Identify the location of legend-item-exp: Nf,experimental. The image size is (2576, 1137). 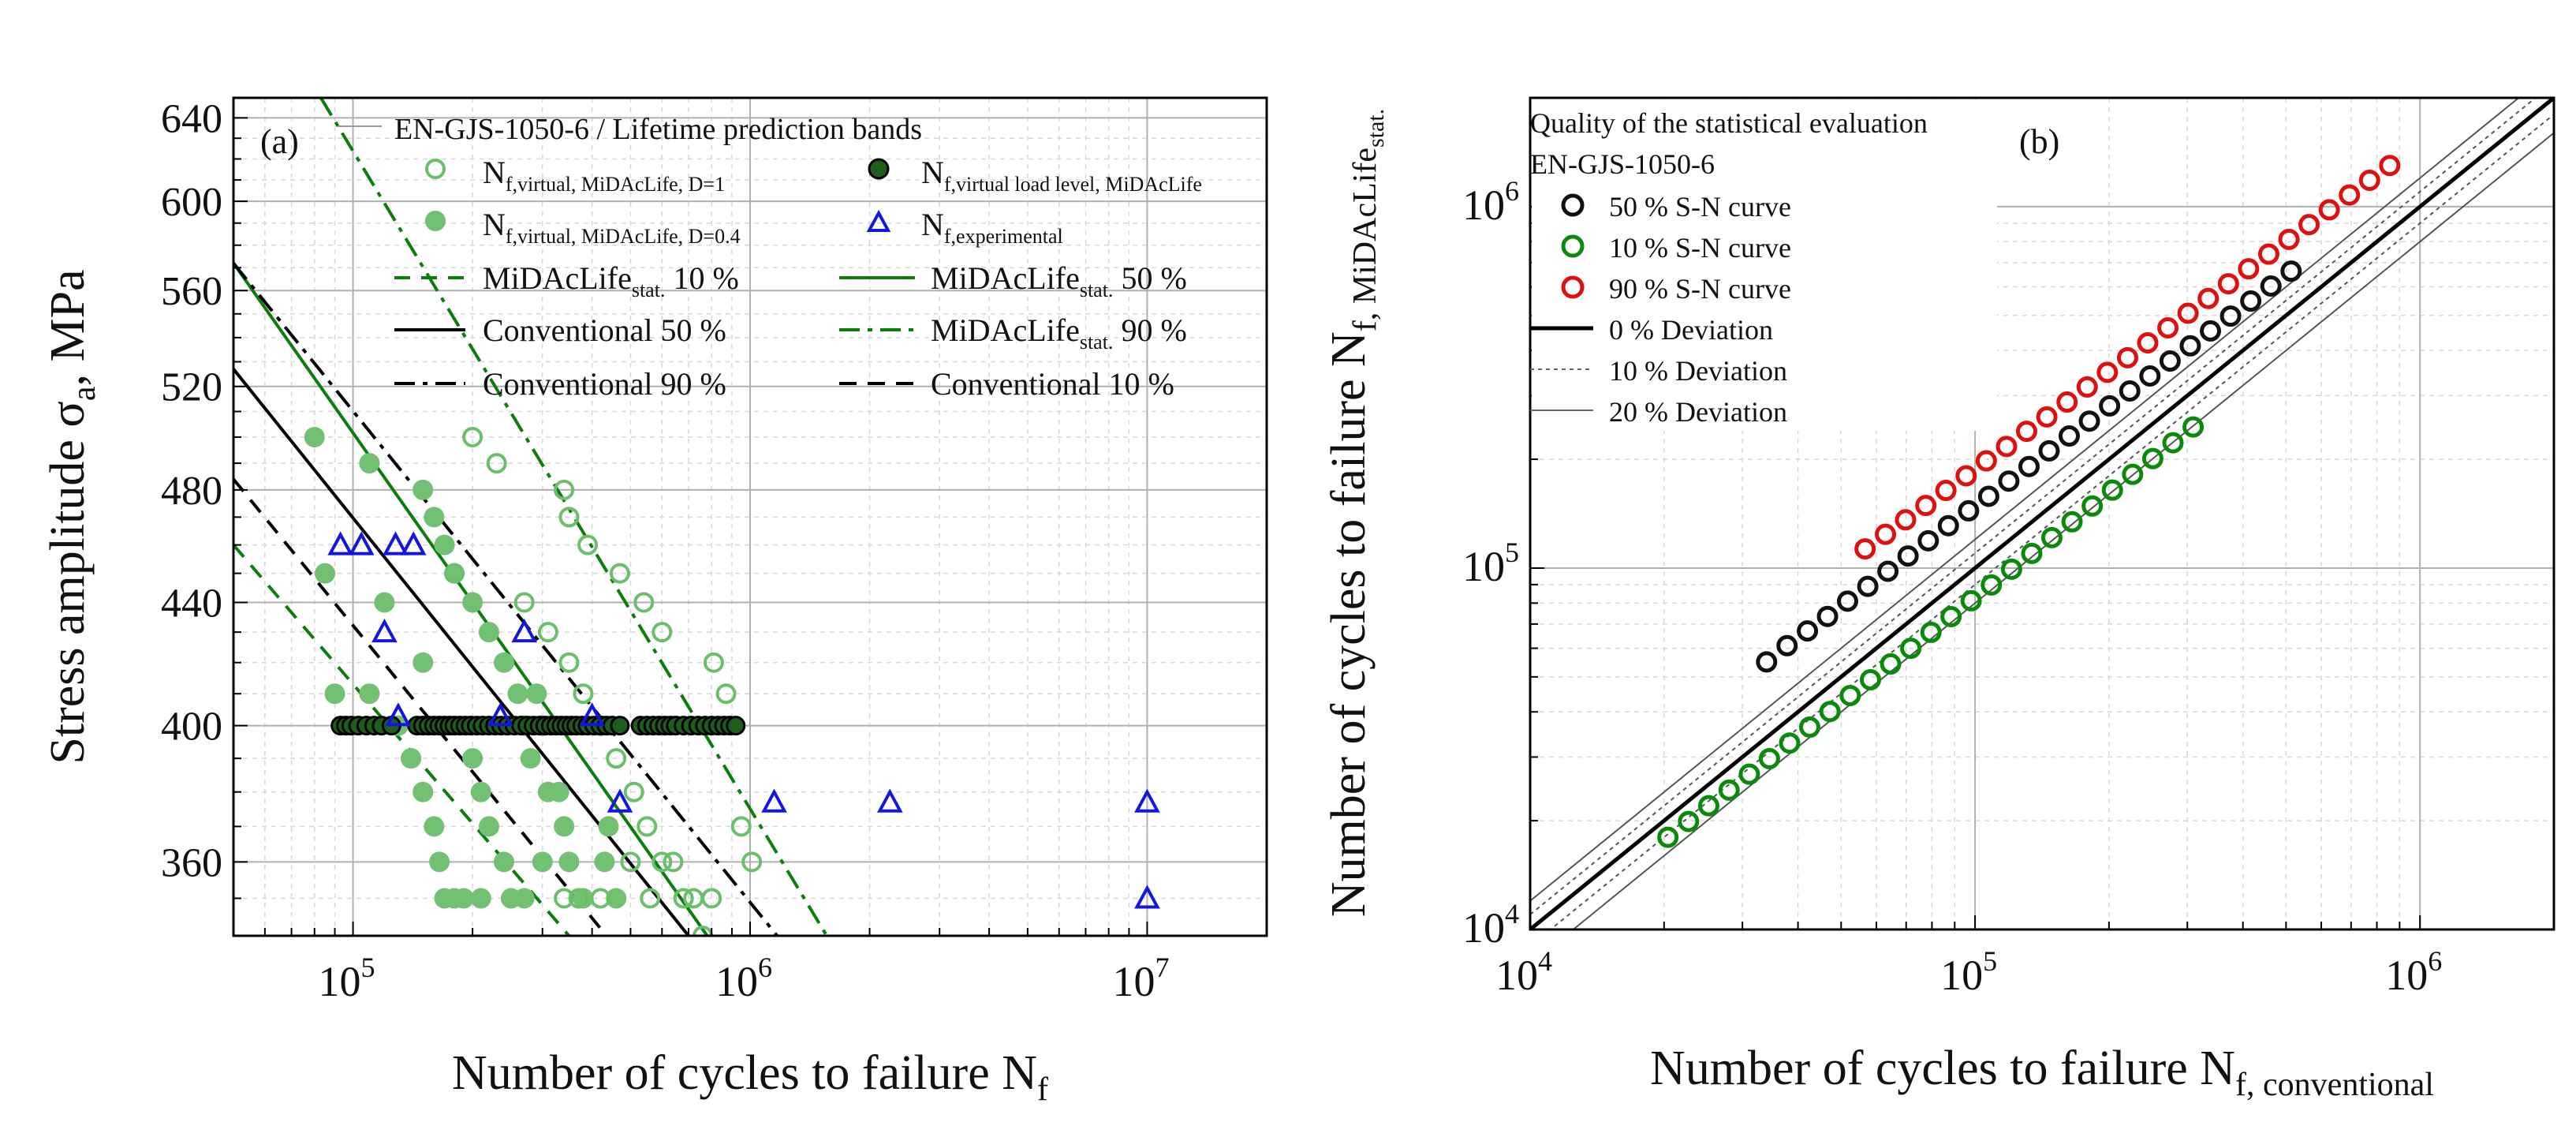
(992, 228).